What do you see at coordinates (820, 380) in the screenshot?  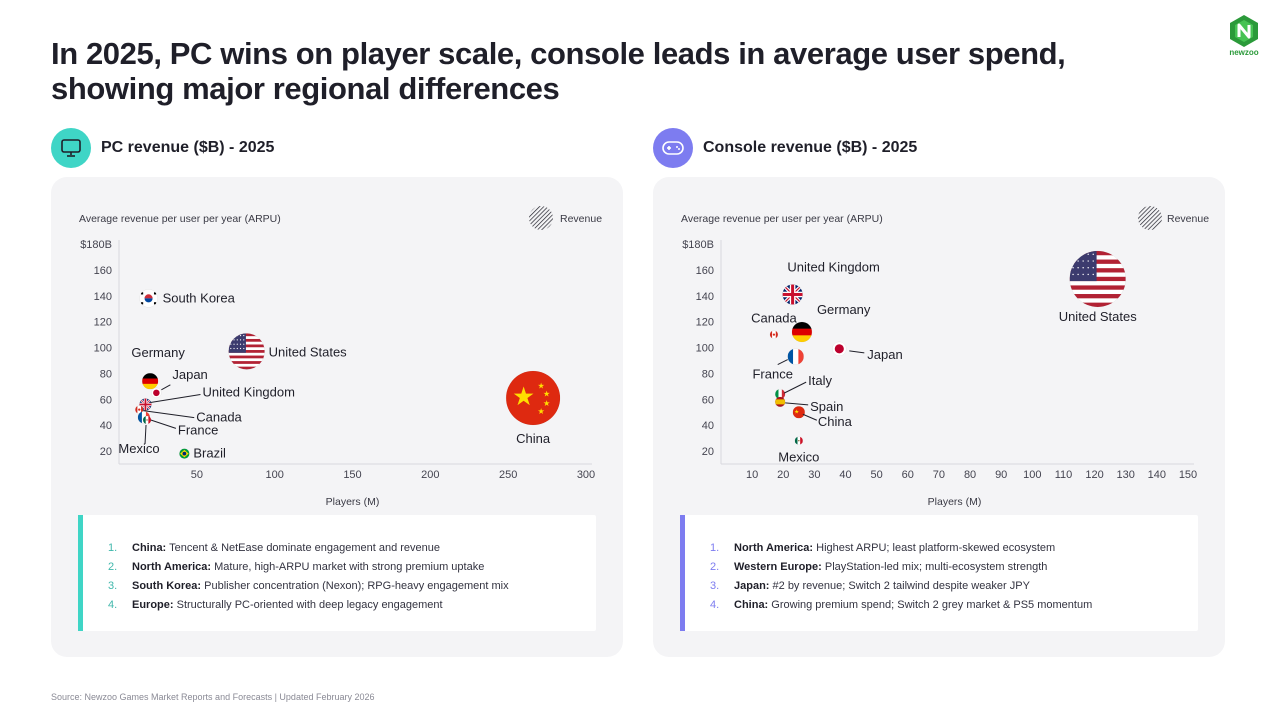 I see `console-label-italy: Italy` at bounding box center [820, 380].